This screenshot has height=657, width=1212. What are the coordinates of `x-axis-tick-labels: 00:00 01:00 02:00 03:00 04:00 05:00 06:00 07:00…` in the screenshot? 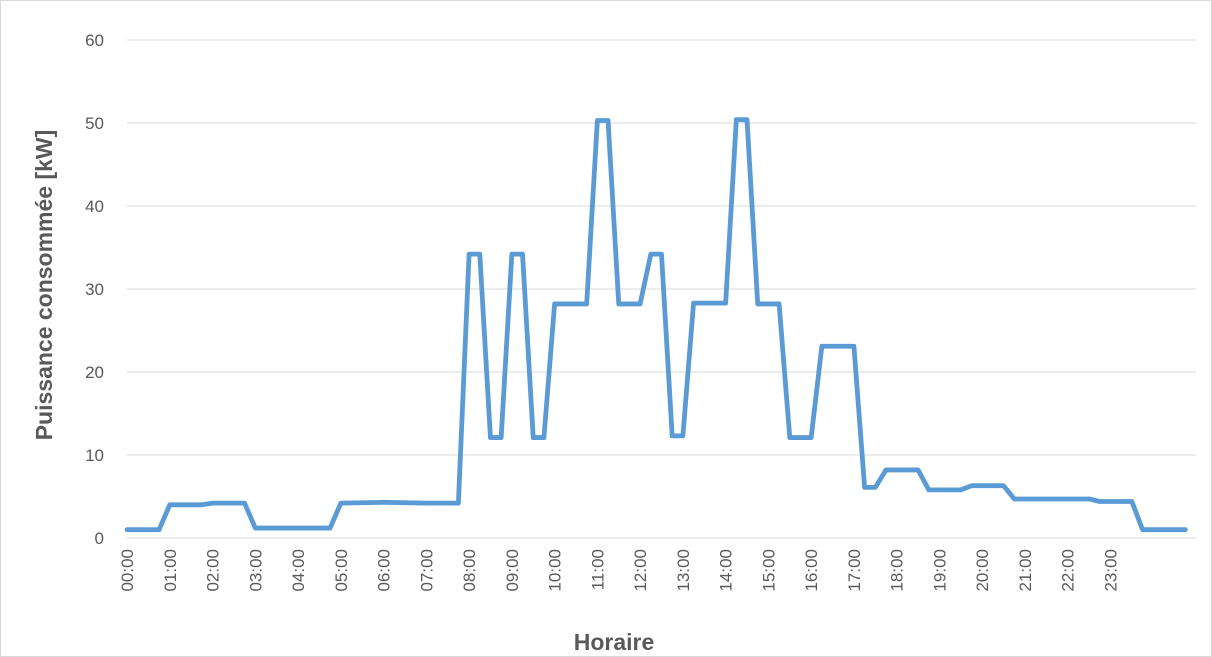 It's located at (619, 570).